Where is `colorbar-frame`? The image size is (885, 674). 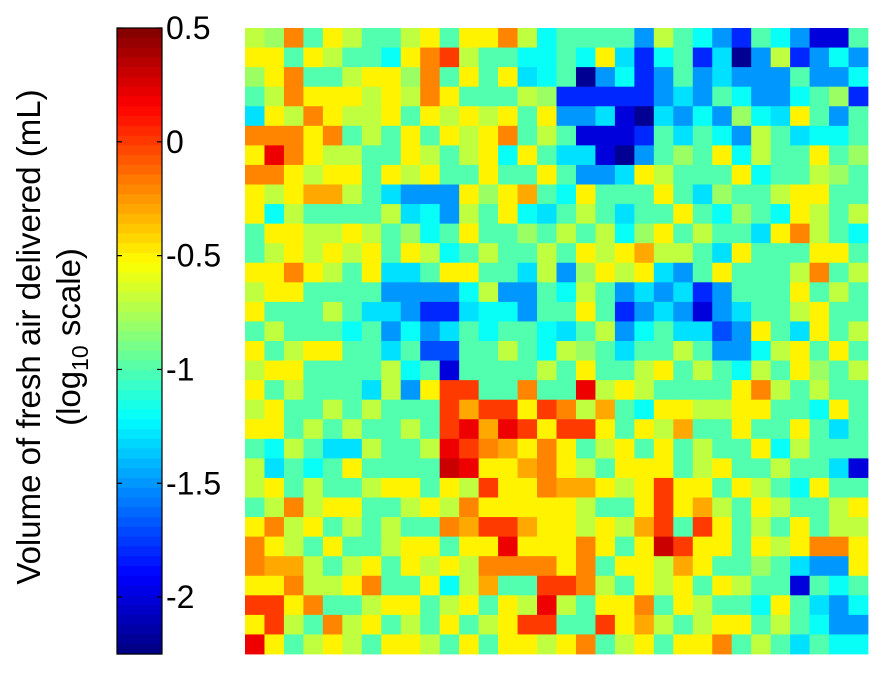 colorbar-frame is located at coordinates (139, 341).